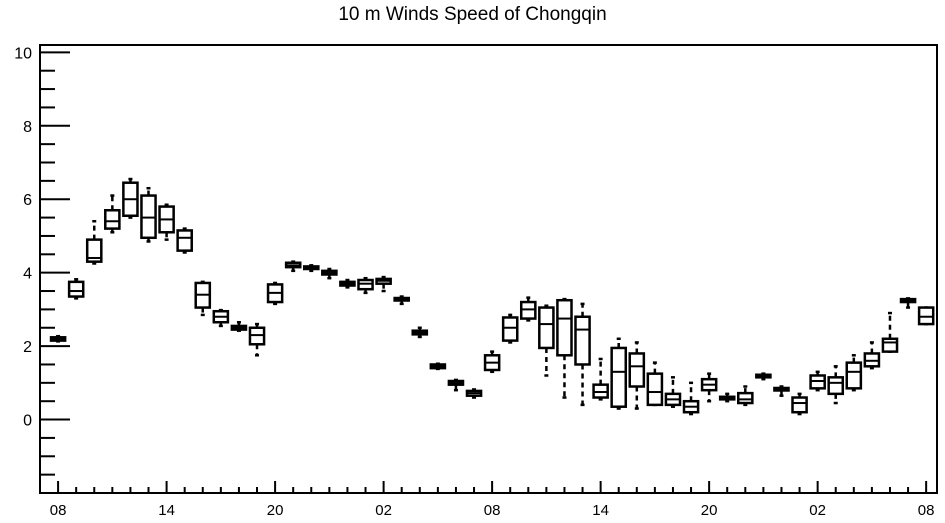  What do you see at coordinates (27, 200) in the screenshot?
I see `y-tick-label: 6` at bounding box center [27, 200].